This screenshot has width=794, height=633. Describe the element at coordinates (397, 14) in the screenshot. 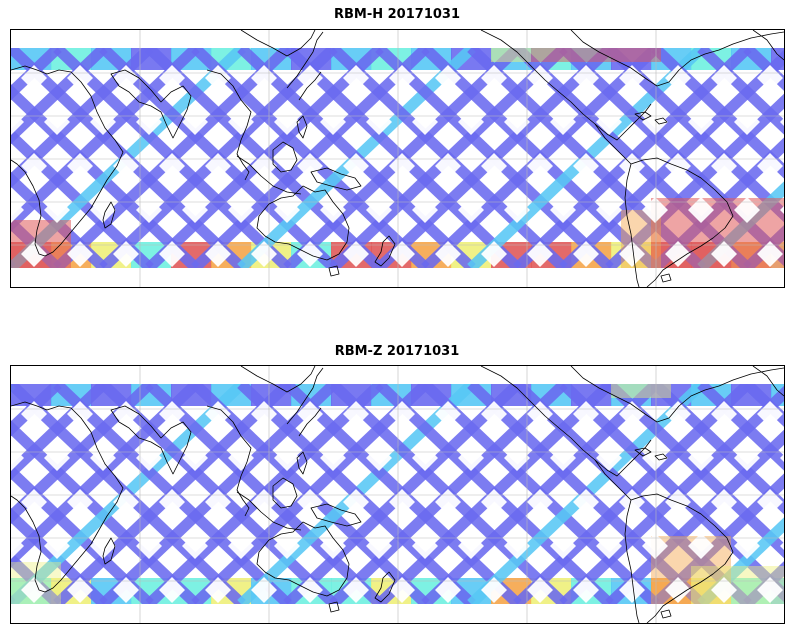

I see `panel-title-rbm-h: RBM-H 20171031` at that location.